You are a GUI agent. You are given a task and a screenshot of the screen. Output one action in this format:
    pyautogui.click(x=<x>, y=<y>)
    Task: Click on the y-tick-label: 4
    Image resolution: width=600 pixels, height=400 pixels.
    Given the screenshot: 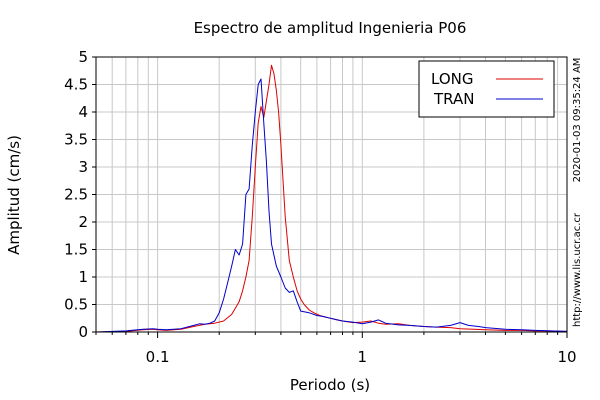 What is the action you would take?
    pyautogui.click(x=83, y=112)
    